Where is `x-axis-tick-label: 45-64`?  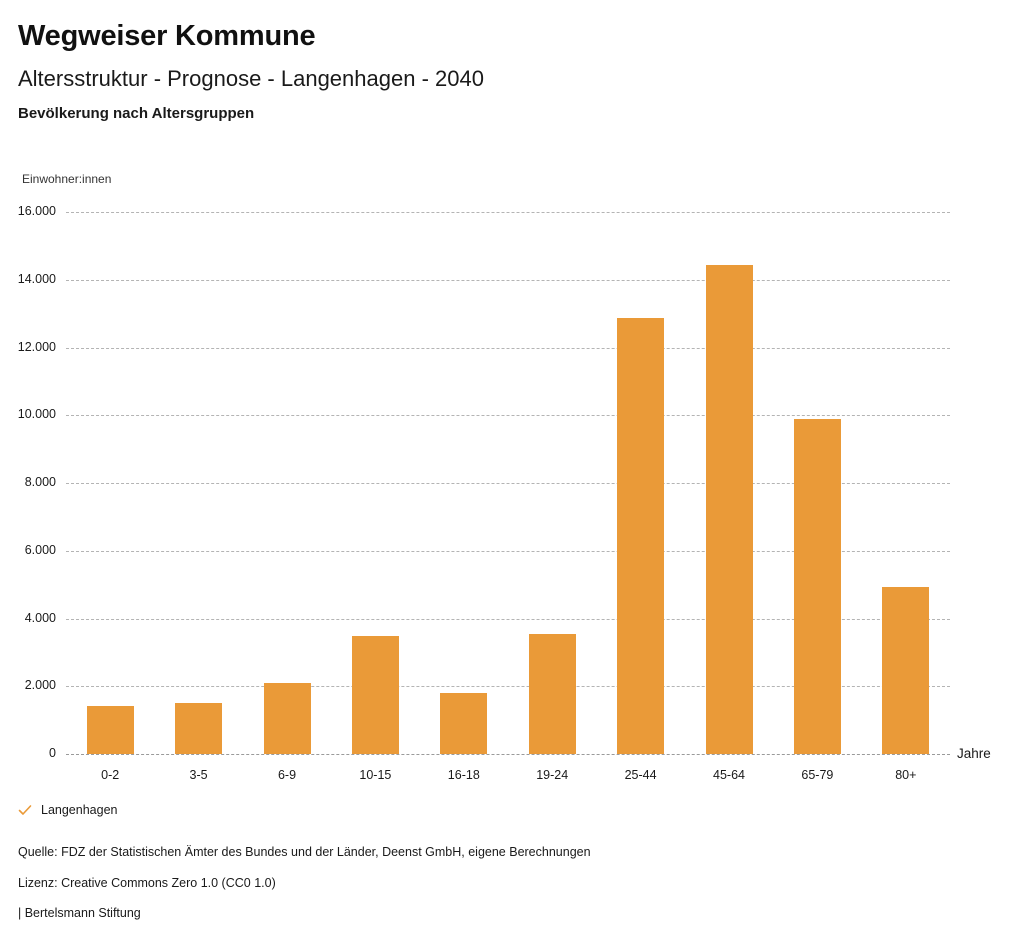 x-axis-tick-label: 45-64 is located at coordinates (729, 775).